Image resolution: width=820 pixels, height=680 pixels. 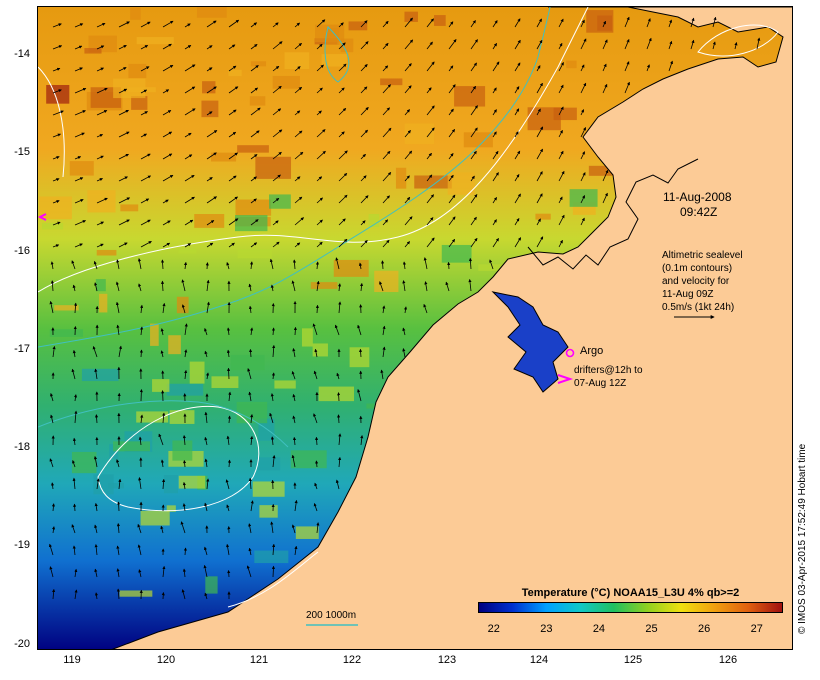 I want to click on drifter-marker, so click(x=565, y=379).